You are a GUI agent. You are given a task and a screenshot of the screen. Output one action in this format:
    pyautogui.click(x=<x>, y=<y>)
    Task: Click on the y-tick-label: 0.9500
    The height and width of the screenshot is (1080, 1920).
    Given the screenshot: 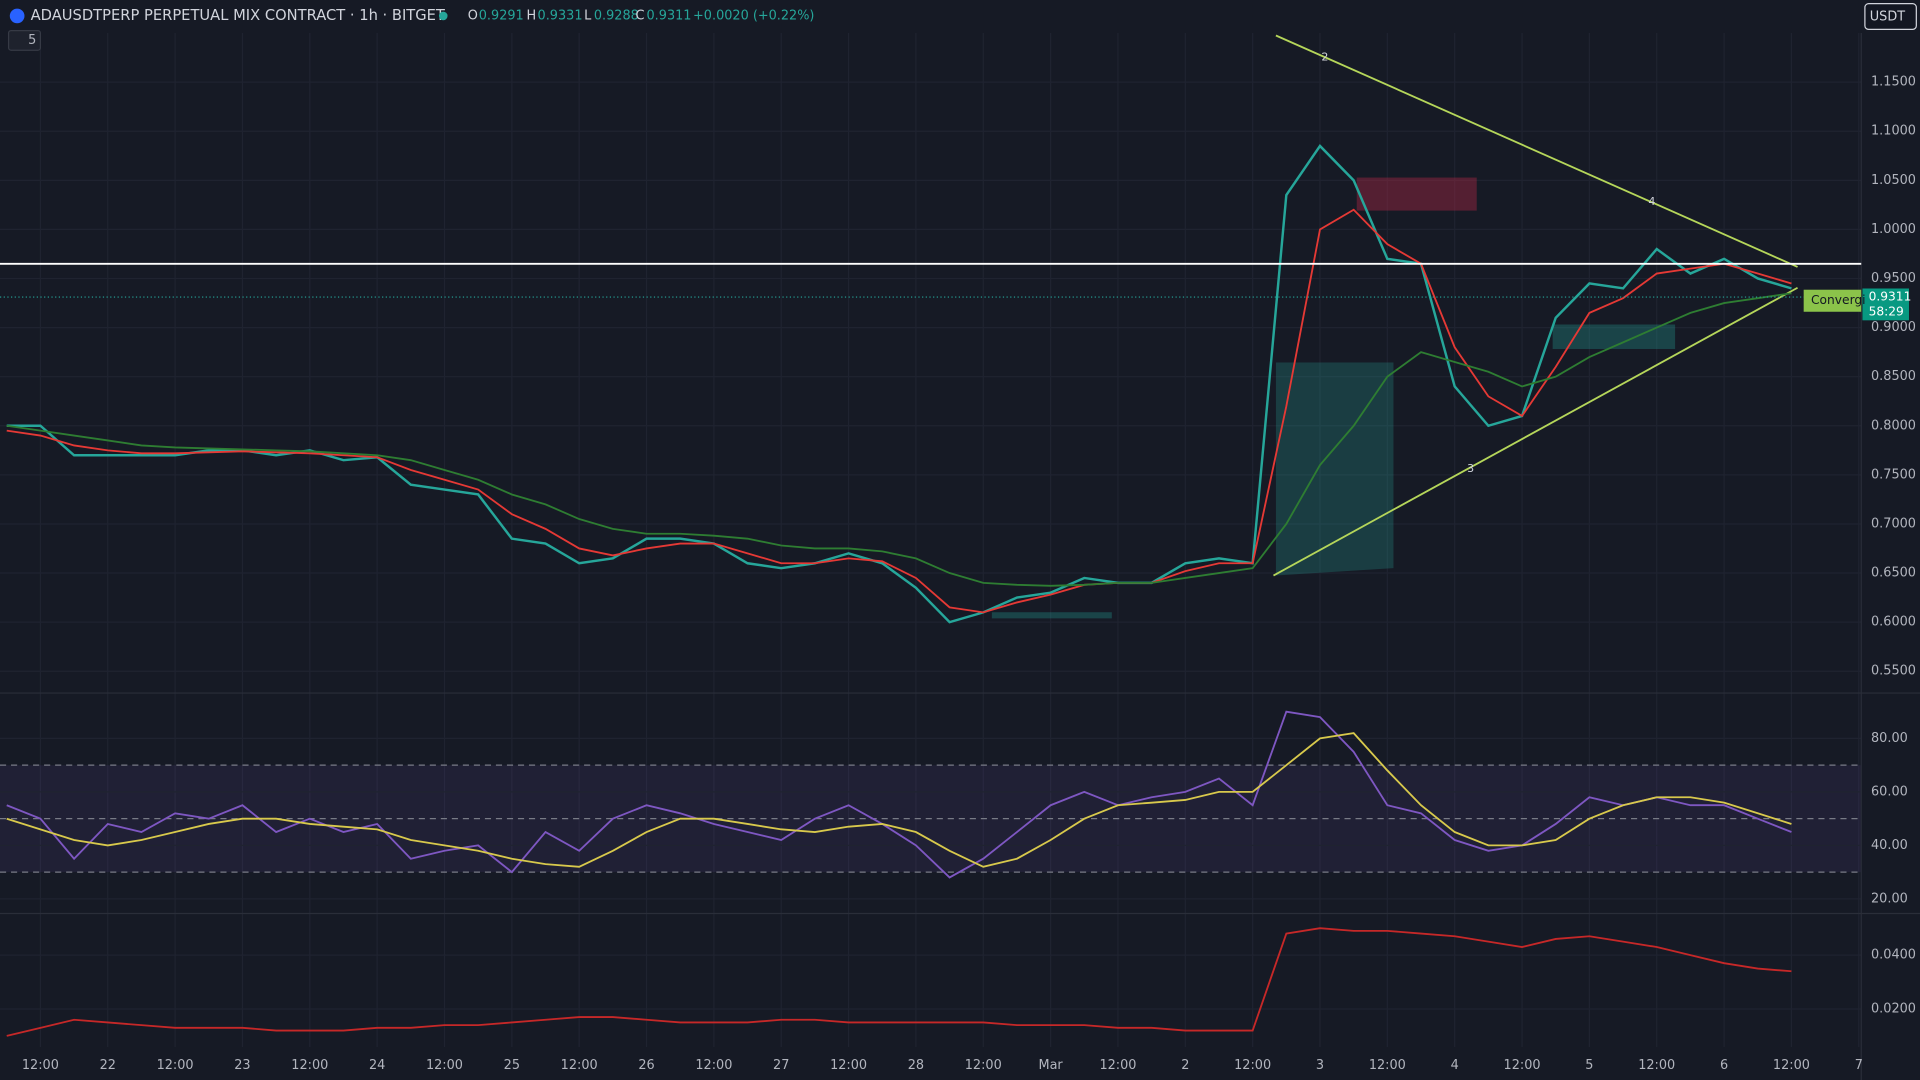 What is the action you would take?
    pyautogui.click(x=1893, y=278)
    